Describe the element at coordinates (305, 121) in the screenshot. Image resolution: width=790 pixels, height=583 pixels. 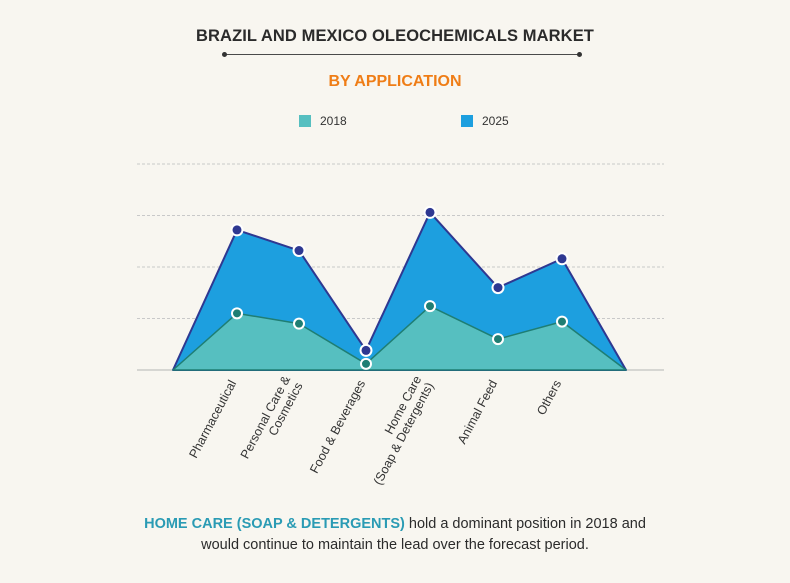
I see `legend-swatch-2018` at that location.